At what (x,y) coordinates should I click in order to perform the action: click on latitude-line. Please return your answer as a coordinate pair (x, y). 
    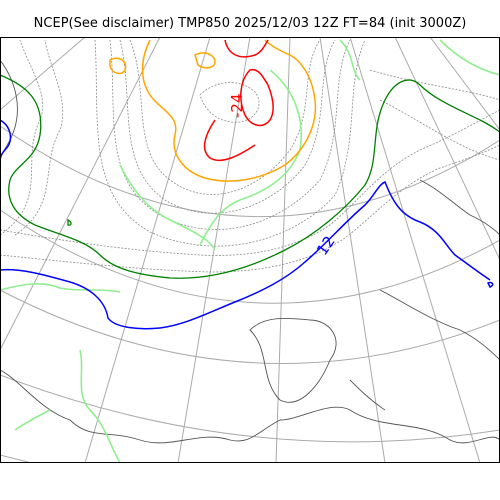
    Looking at the image, I should click on (250, 408).